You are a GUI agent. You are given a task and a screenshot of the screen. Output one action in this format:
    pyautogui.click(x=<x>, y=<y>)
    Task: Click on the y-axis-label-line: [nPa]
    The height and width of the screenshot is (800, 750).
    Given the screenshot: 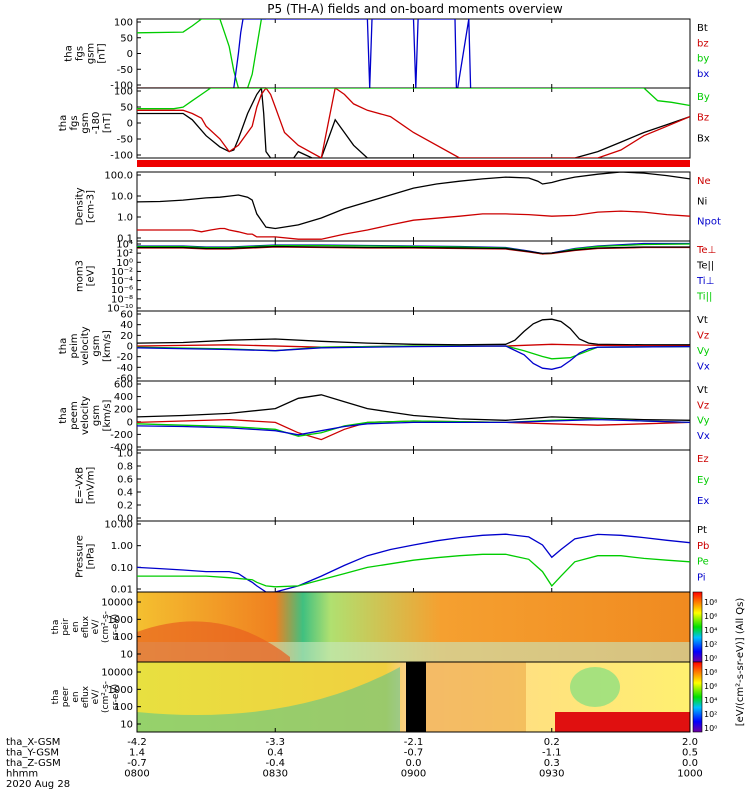 What is the action you would take?
    pyautogui.click(x=91, y=556)
    